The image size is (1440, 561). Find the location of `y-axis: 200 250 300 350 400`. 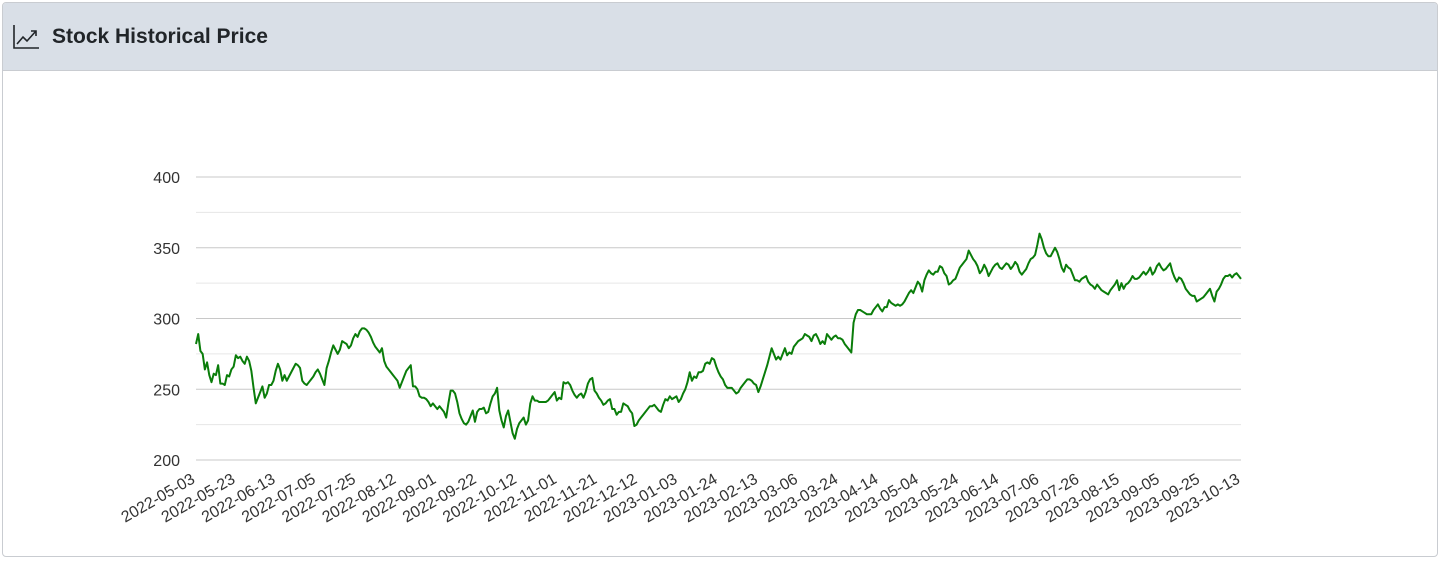

y-axis: 200 250 300 350 400 is located at coordinates (166, 320).